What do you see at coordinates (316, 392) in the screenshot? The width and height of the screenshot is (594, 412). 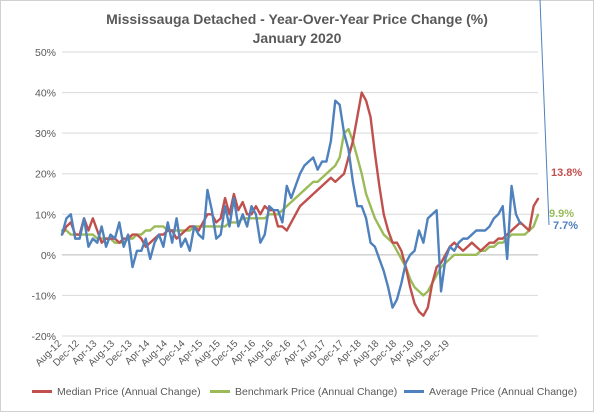 I see `legend-label-benchmark: Benchmark Price (Annual Change)` at bounding box center [316, 392].